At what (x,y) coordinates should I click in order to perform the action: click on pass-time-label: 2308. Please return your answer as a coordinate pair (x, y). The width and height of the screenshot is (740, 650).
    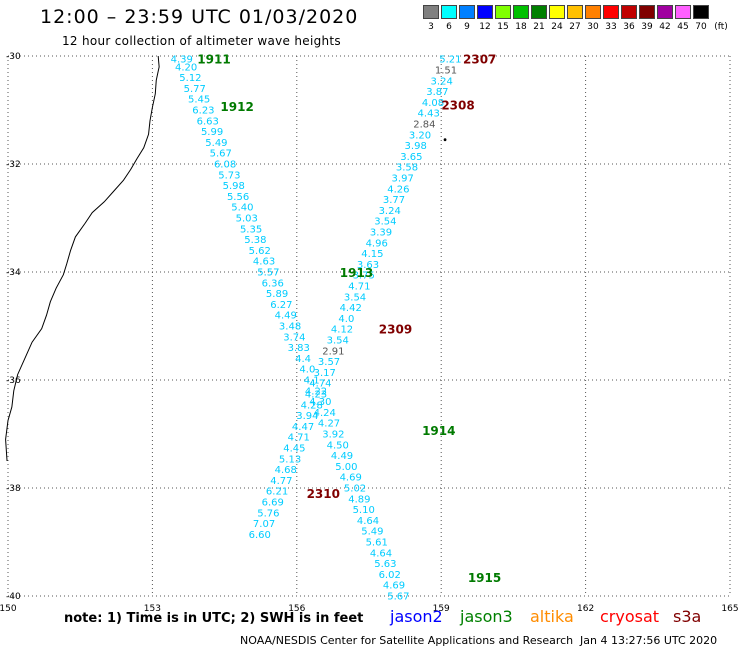
    Looking at the image, I should click on (457, 106).